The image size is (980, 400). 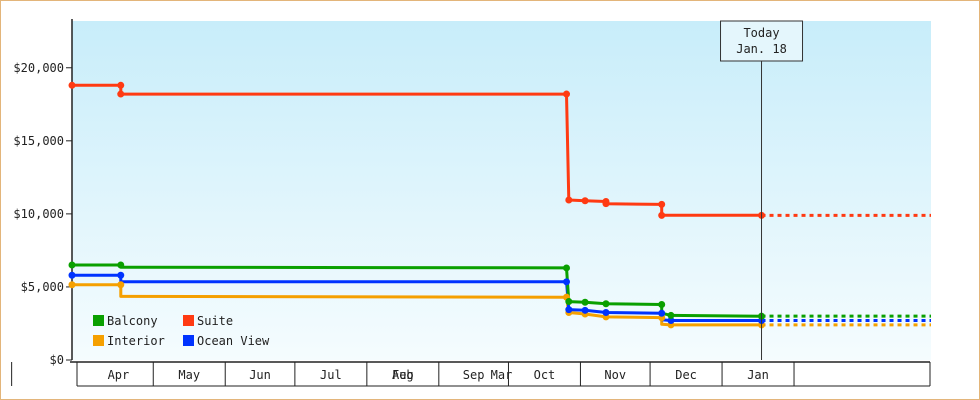 What do you see at coordinates (762, 190) in the screenshot?
I see `today-marker: Today Jan. 18` at bounding box center [762, 190].